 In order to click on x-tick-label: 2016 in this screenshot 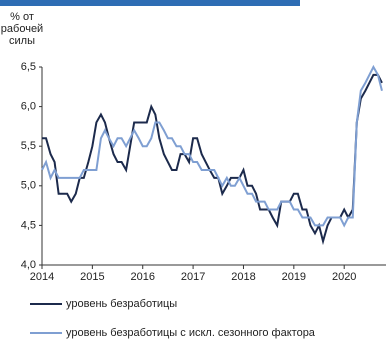, I will do `click(142, 277)`.